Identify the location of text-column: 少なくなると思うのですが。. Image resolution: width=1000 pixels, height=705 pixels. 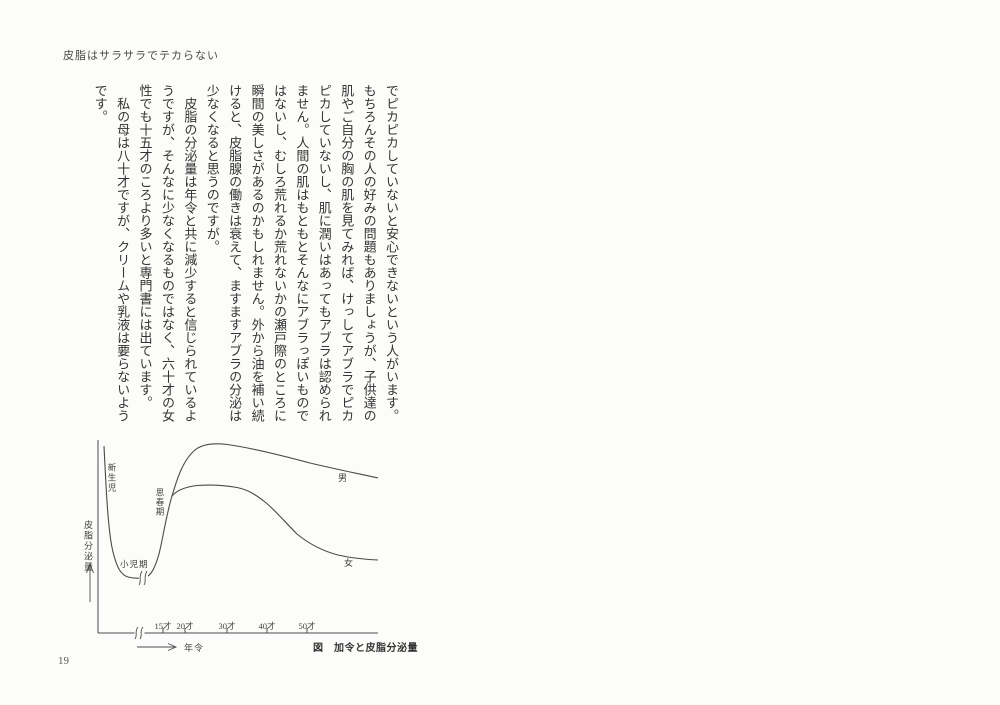
(212, 168).